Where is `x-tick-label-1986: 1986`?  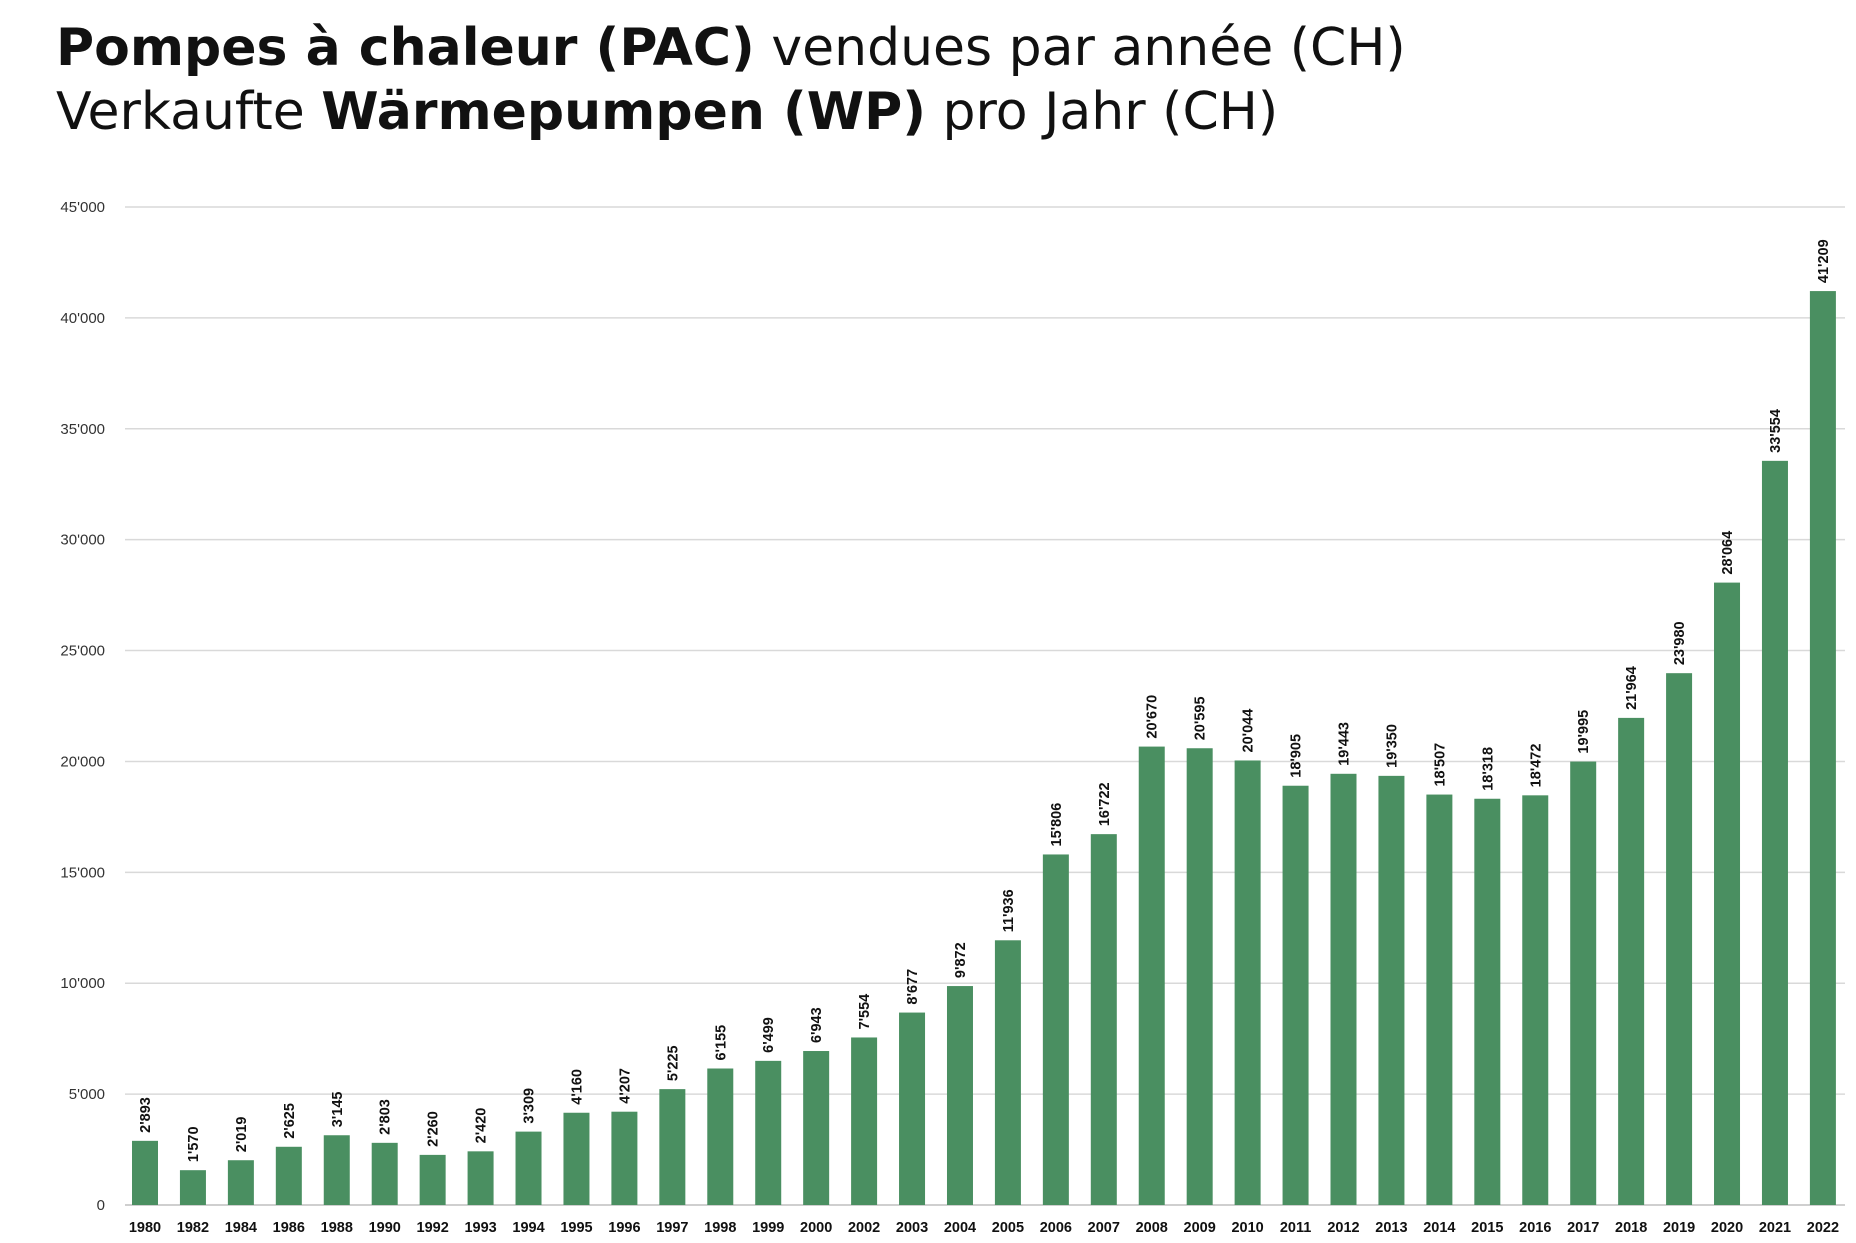
x-tick-label-1986: 1986 is located at coordinates (289, 1228).